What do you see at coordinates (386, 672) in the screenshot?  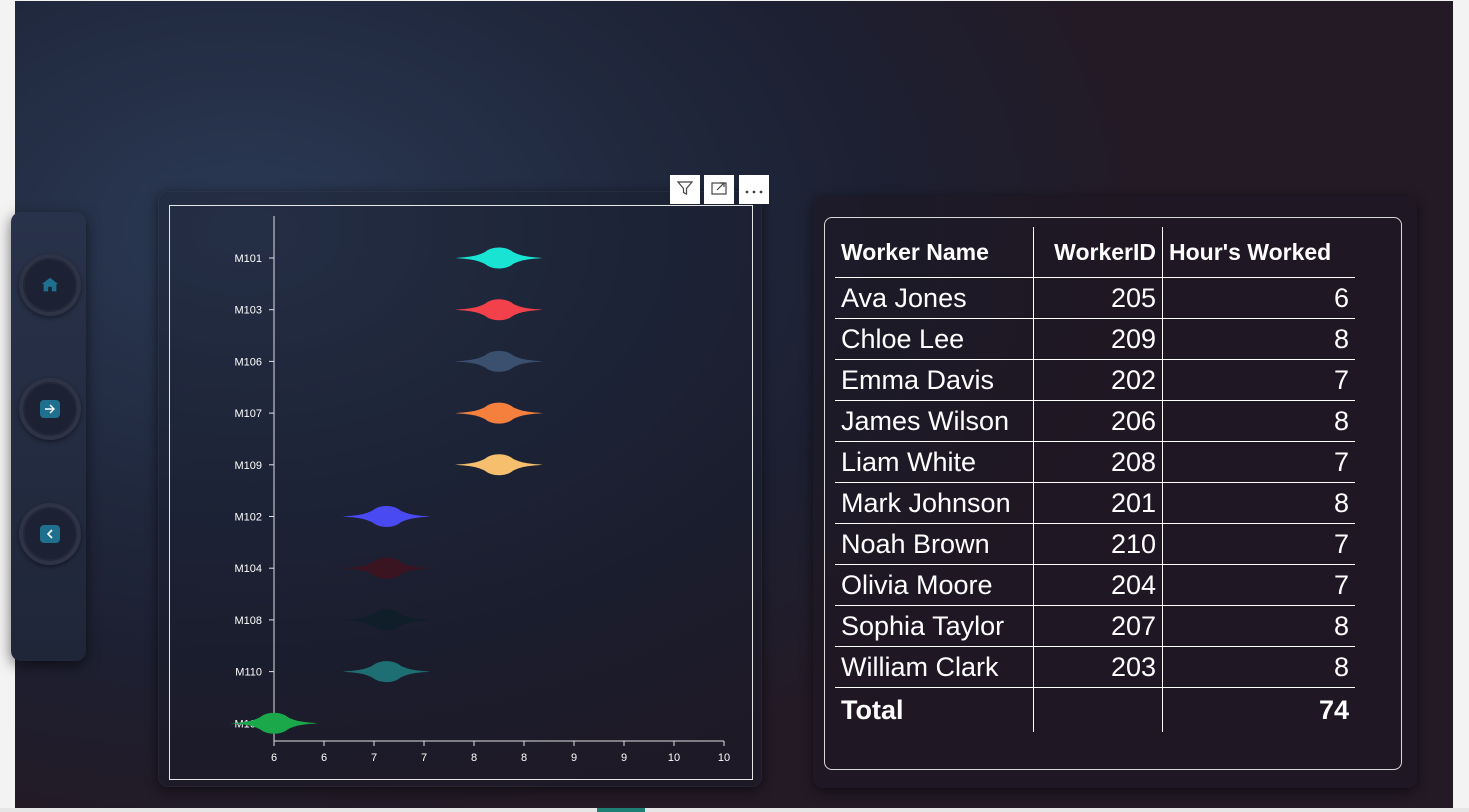 I see `violin-shape-m110` at bounding box center [386, 672].